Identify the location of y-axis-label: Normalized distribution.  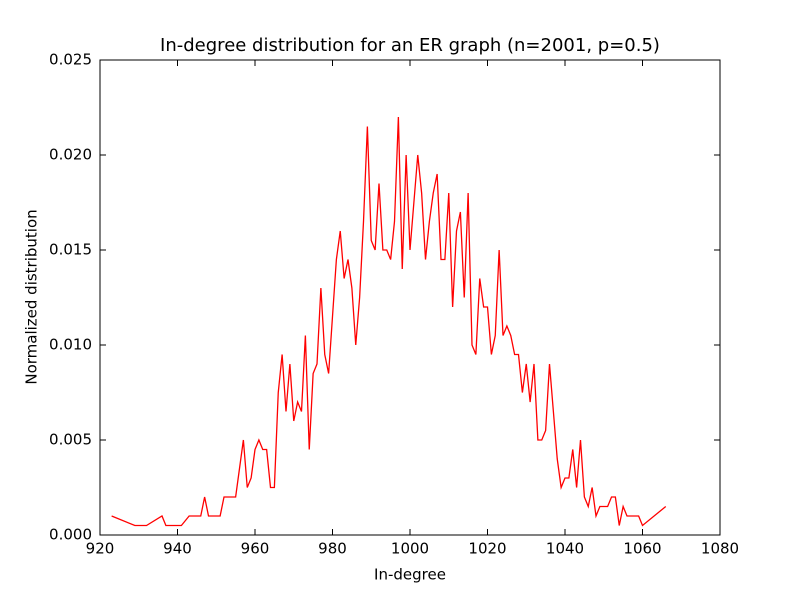
(32, 296).